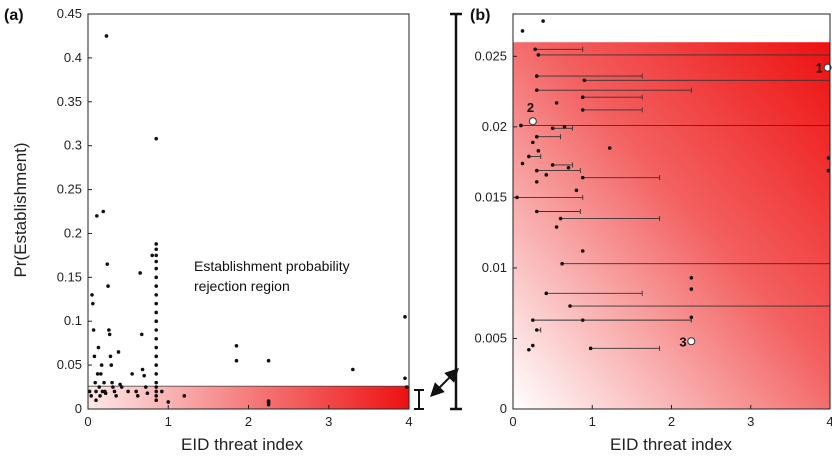 The height and width of the screenshot is (462, 832). I want to click on x-tick-label-a: 2, so click(248, 421).